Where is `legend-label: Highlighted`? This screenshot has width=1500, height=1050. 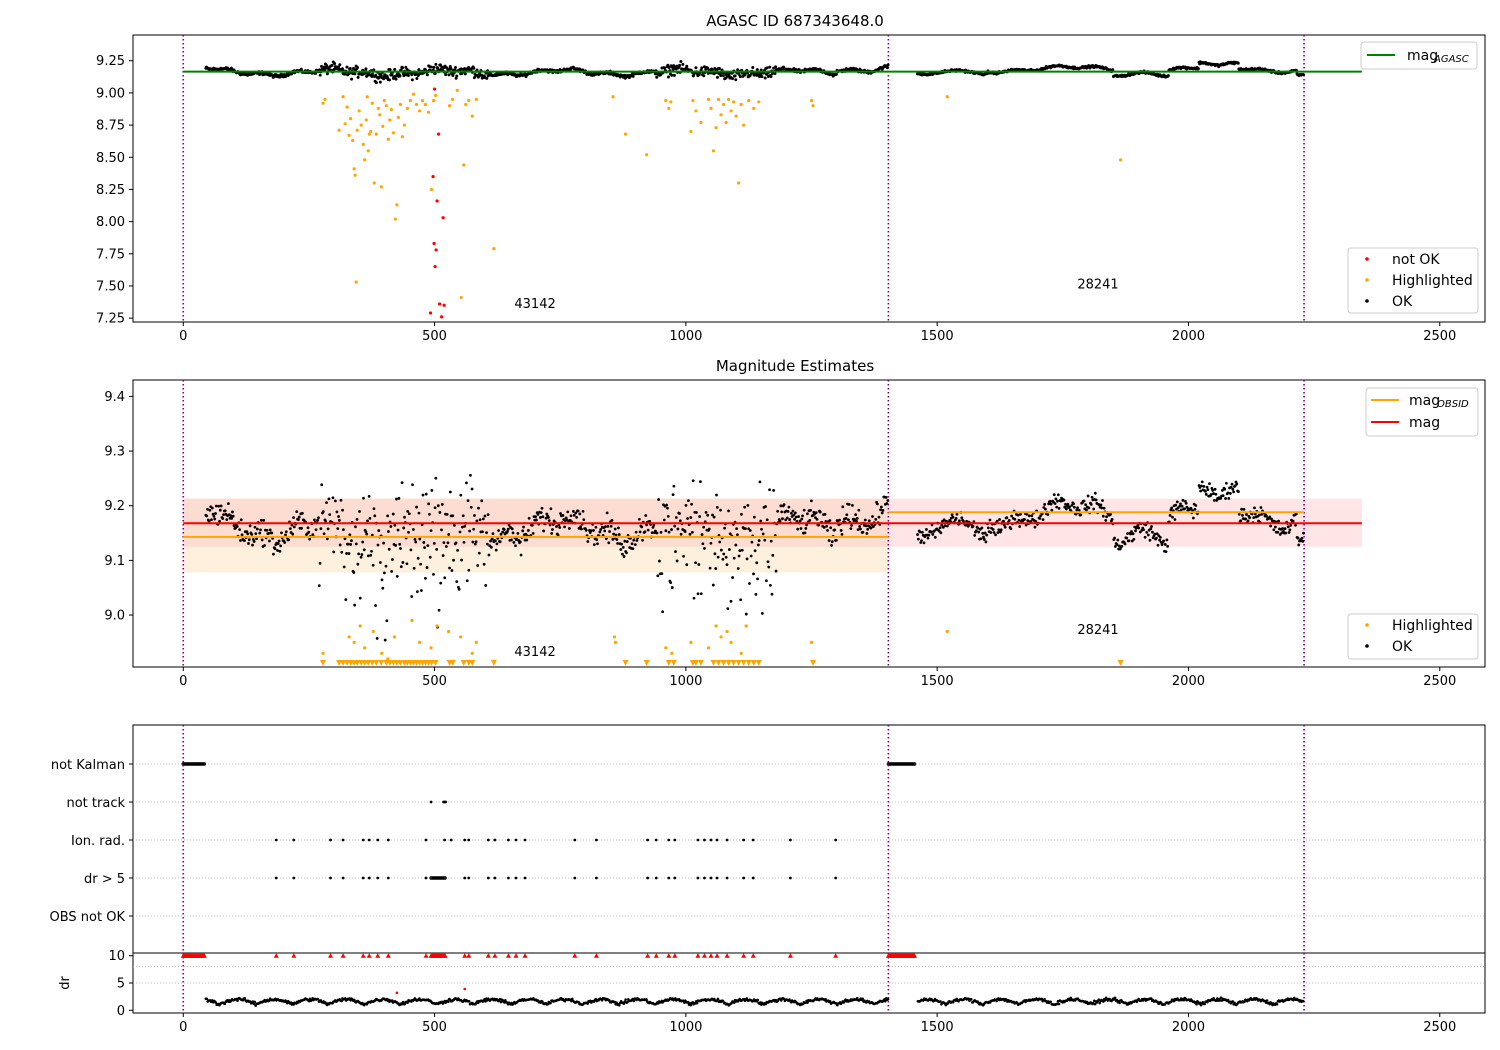 legend-label: Highlighted is located at coordinates (1432, 626).